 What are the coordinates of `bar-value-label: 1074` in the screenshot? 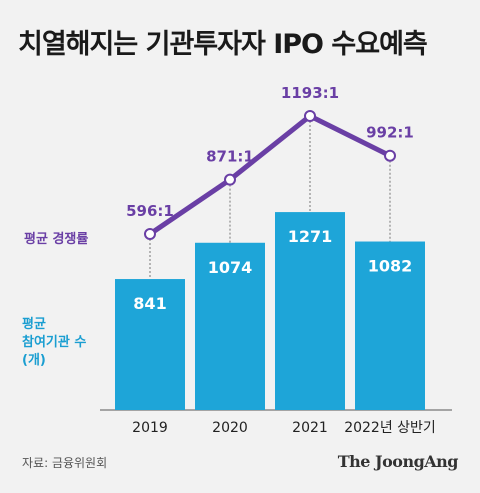 It's located at (230, 267).